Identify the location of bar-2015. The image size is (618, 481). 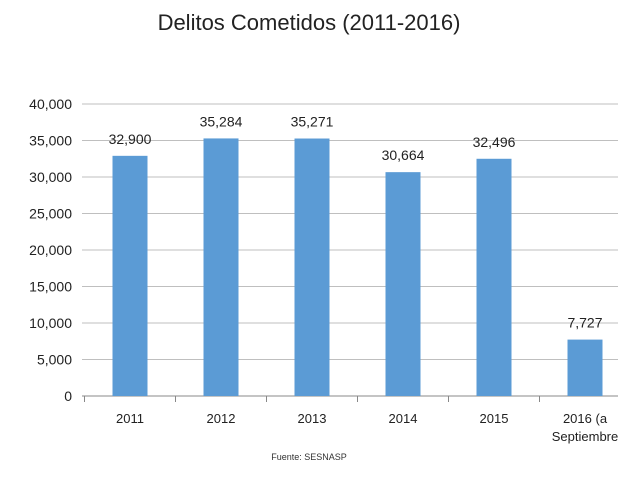
(494, 277).